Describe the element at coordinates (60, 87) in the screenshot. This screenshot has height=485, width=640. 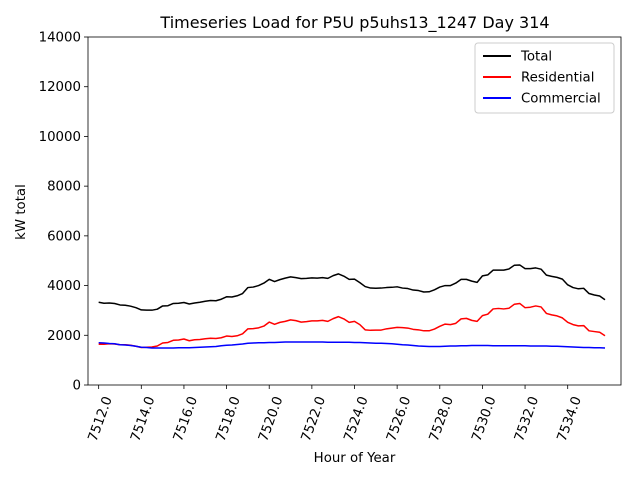
I see `y-tick-label: 12000` at that location.